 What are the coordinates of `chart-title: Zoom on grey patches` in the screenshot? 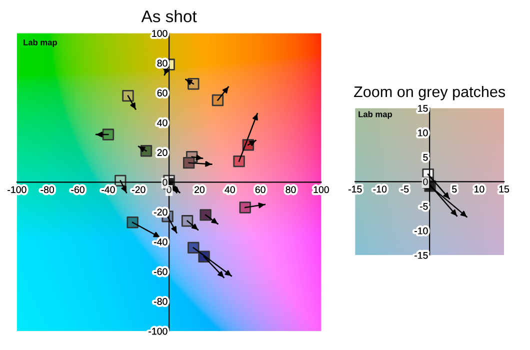 It's located at (430, 93).